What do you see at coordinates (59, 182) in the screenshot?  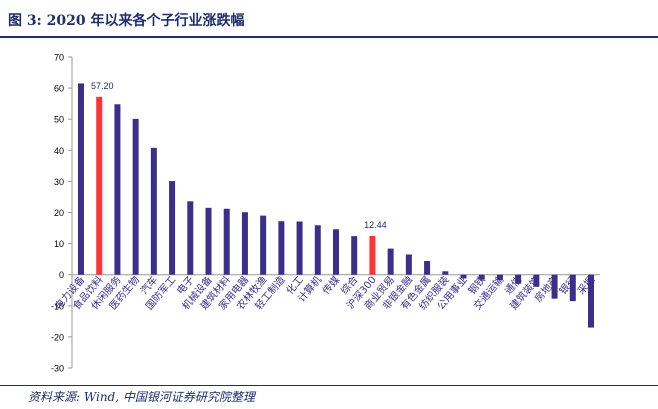 I see `y-tick-label: 30` at bounding box center [59, 182].